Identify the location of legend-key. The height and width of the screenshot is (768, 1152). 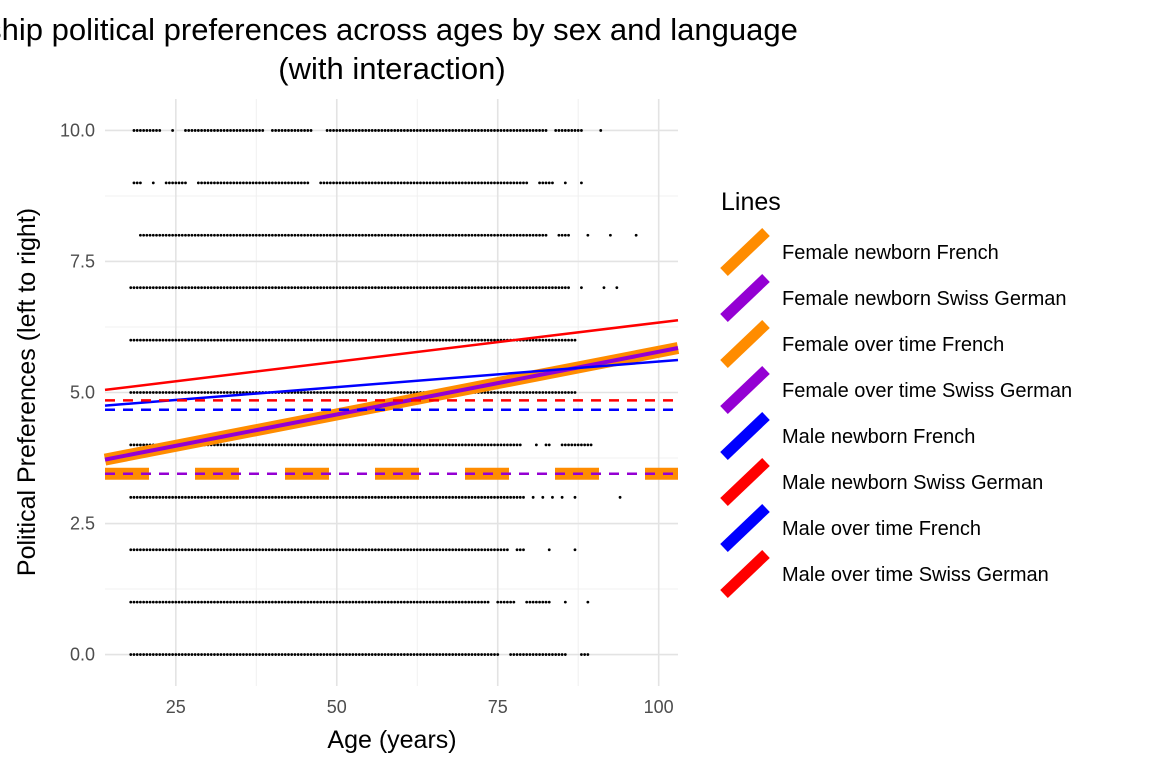
(745, 252).